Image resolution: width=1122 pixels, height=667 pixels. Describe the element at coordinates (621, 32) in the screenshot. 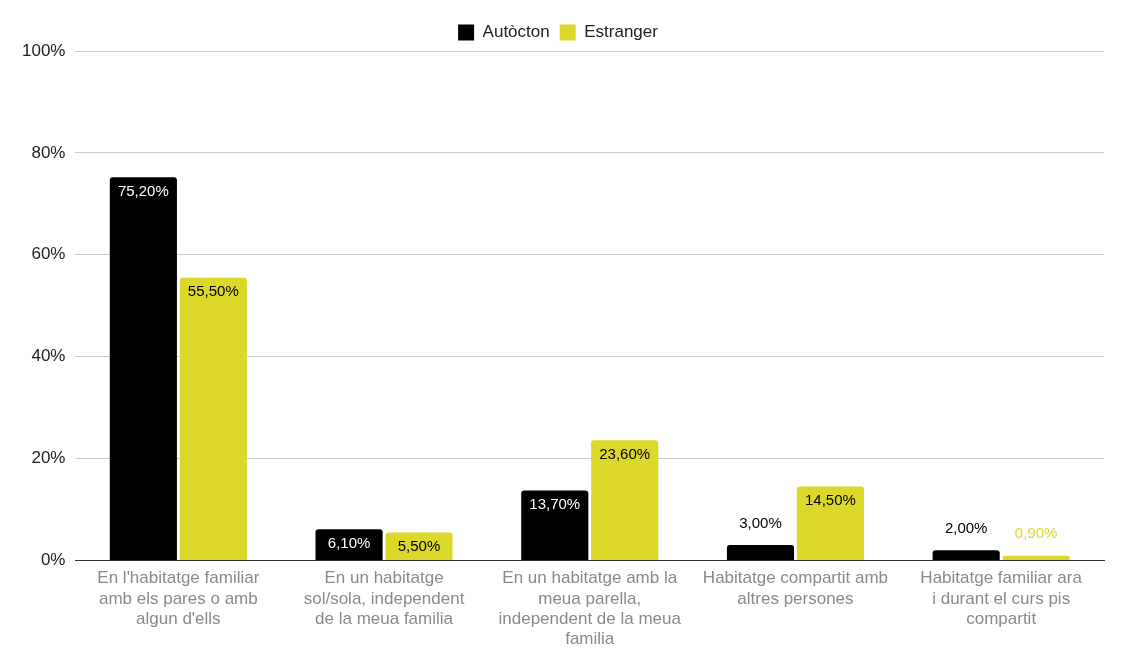

I see `legend-label: Estranger` at that location.